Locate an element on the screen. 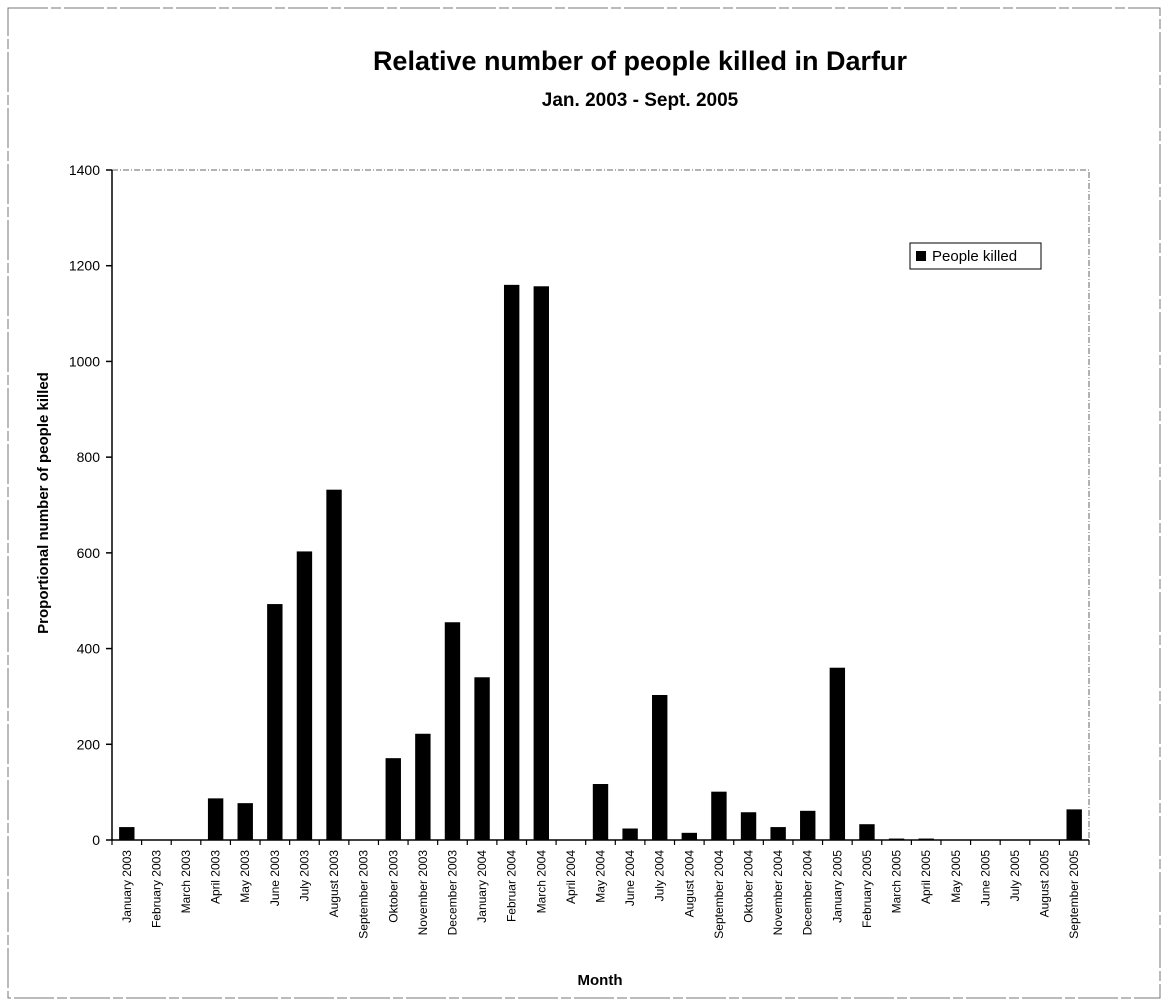 This screenshot has height=1007, width=1168. x-tick-label: May 2005 is located at coordinates (956, 876).